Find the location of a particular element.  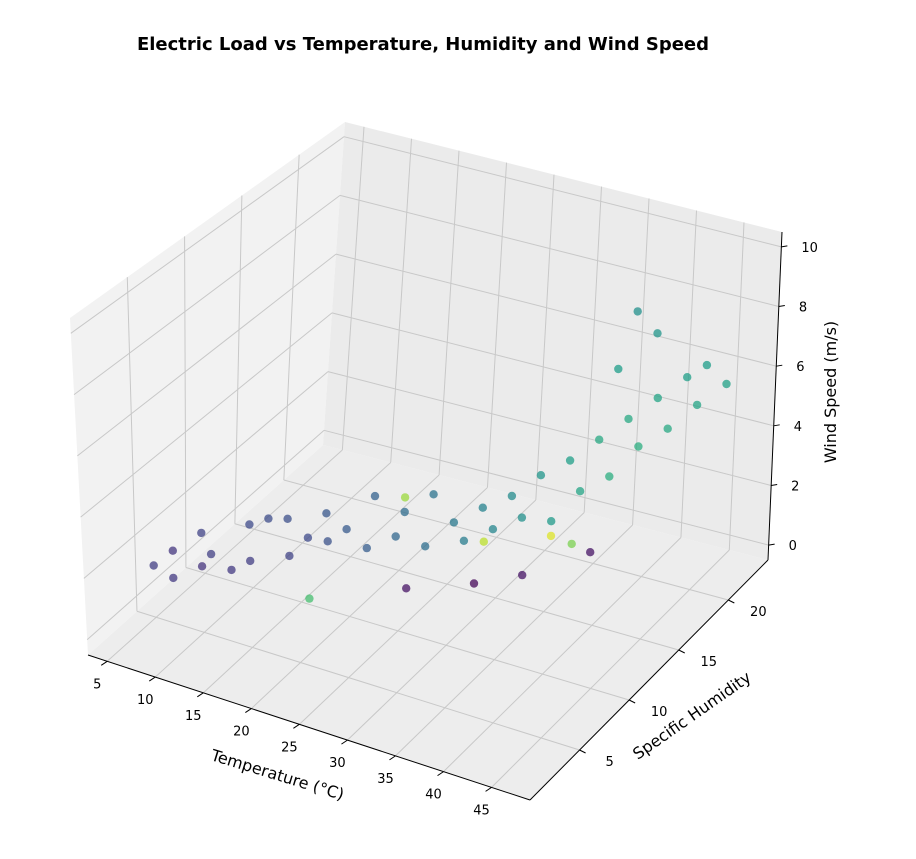

z-tick-label: 0 is located at coordinates (793, 546).